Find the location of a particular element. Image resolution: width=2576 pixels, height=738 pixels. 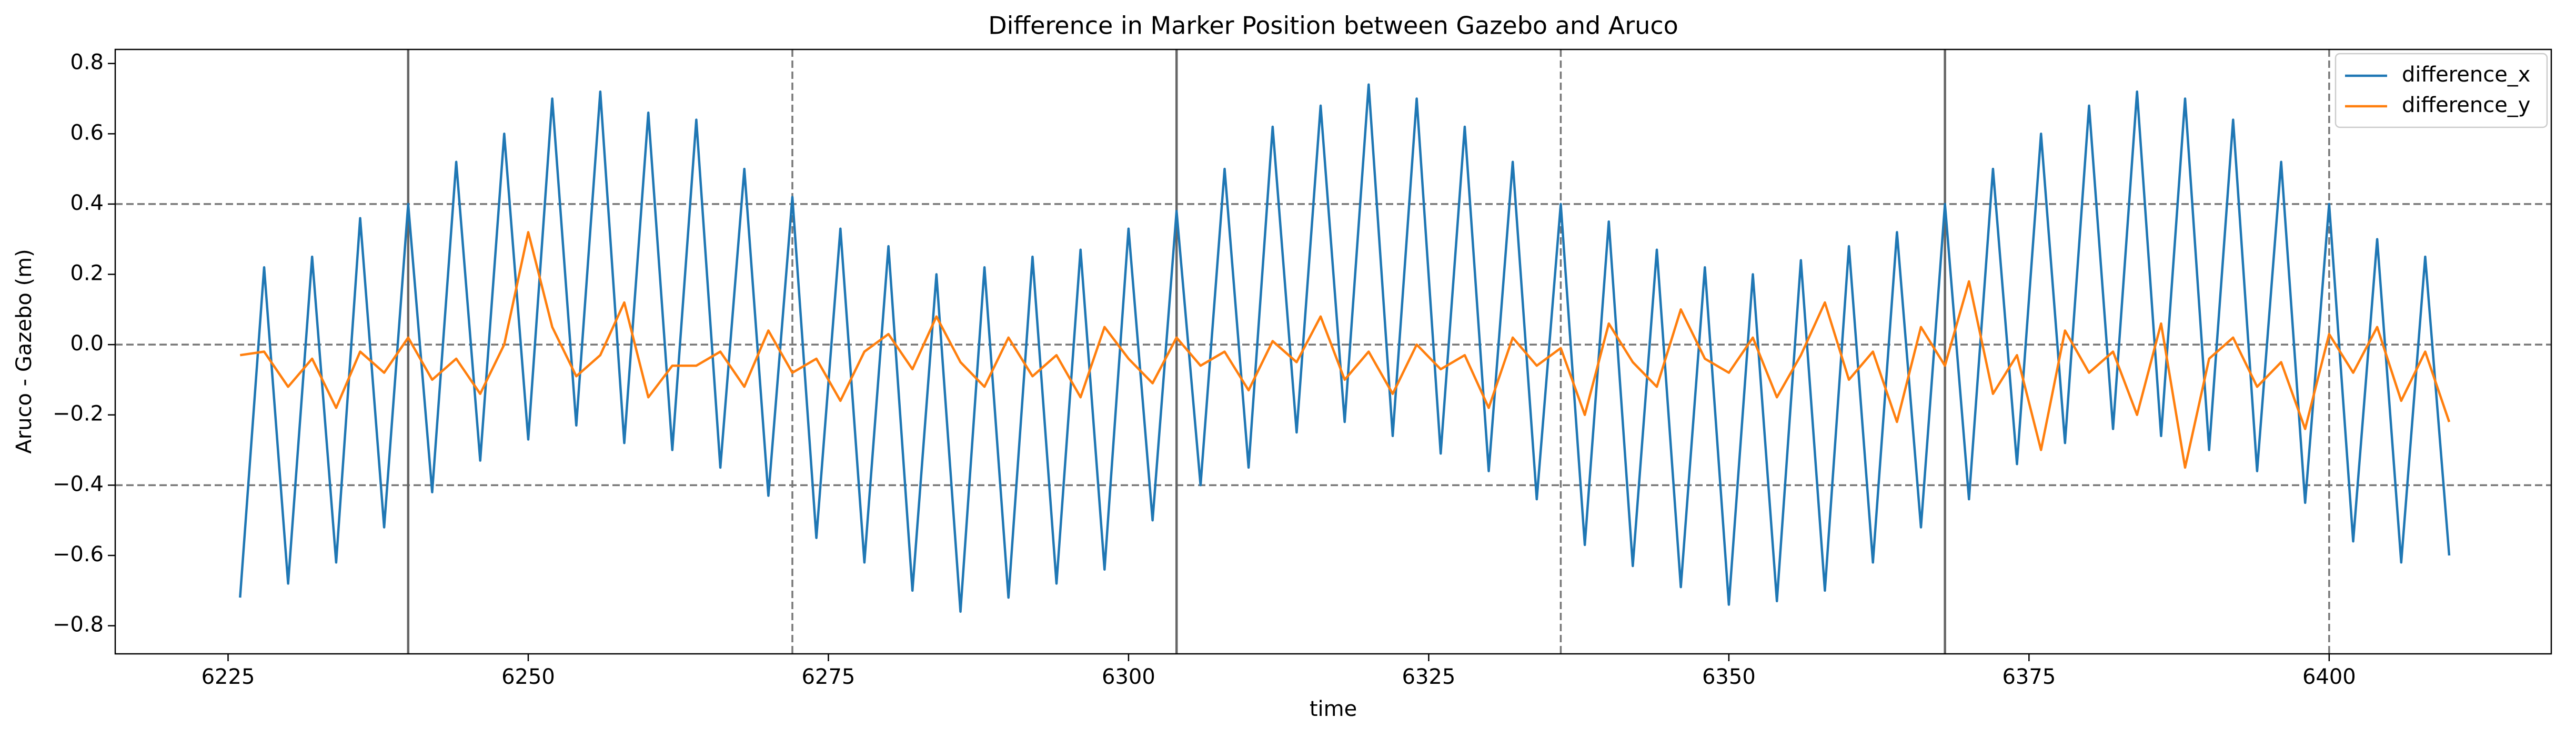

x-tick-label: 6275 is located at coordinates (829, 677).